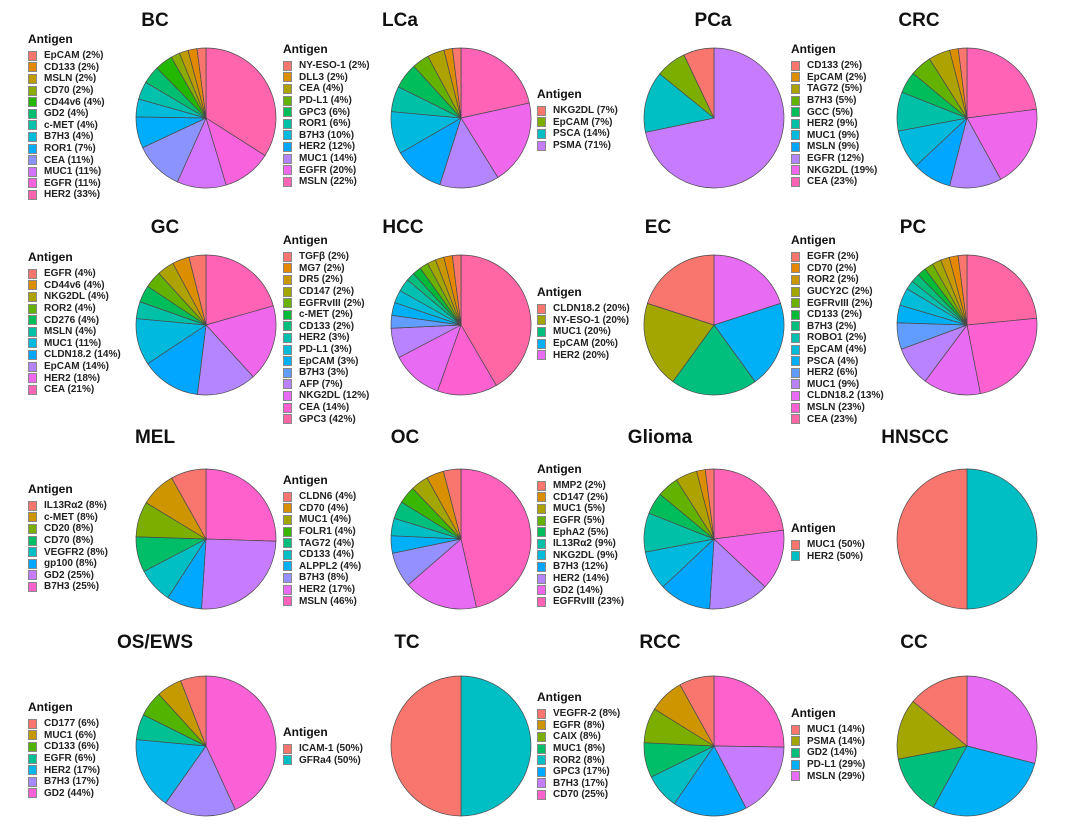 The height and width of the screenshot is (829, 1080). I want to click on legend-label: ROR1 (6%), so click(325, 124).